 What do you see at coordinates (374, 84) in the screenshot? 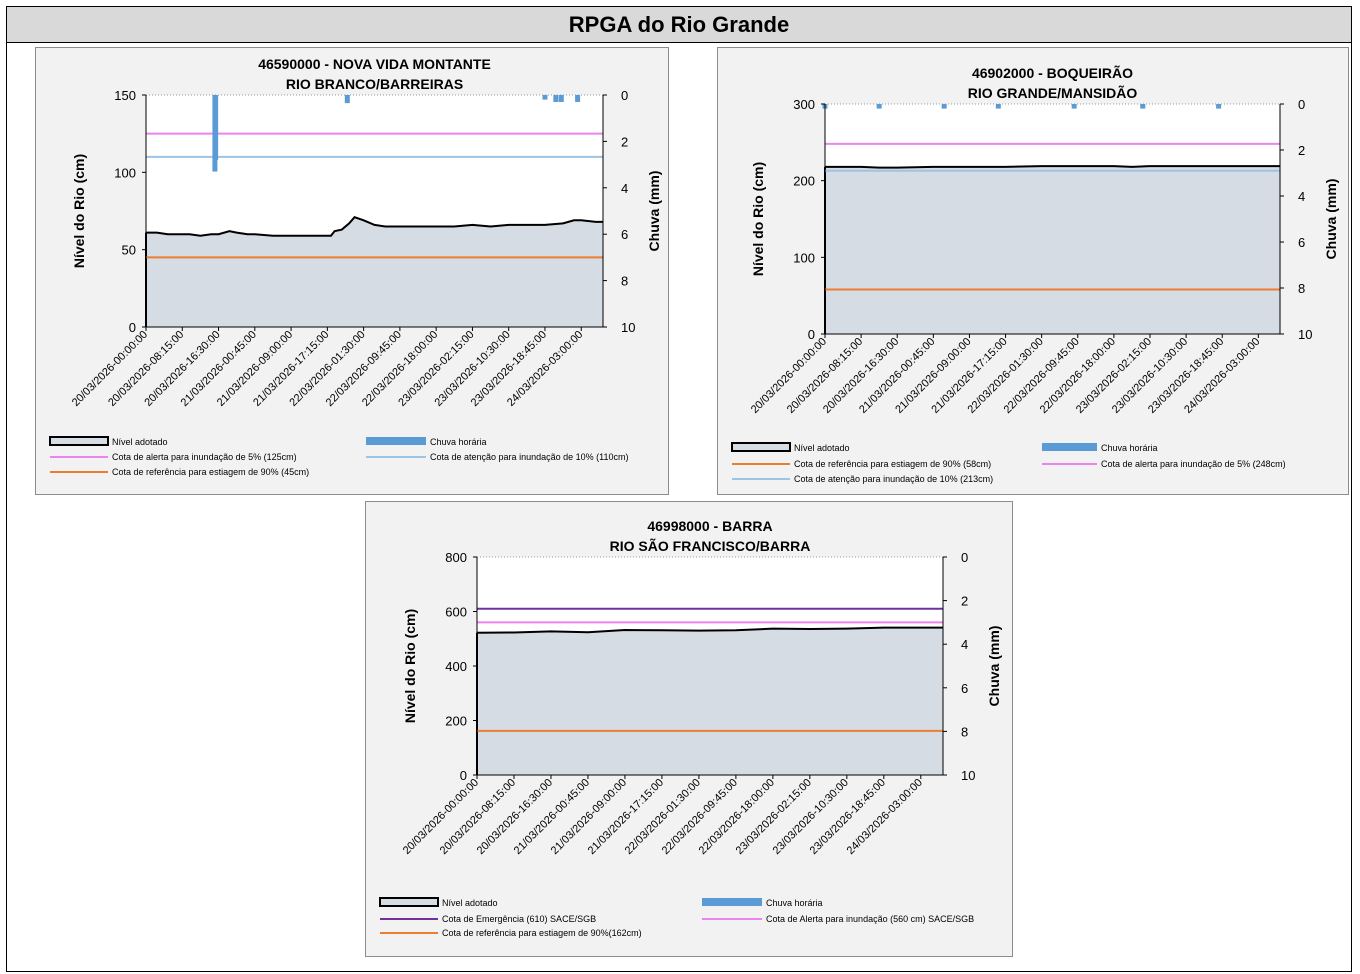
I see `chart-subtitle: RIO BRANCO/BARREIRAS` at bounding box center [374, 84].